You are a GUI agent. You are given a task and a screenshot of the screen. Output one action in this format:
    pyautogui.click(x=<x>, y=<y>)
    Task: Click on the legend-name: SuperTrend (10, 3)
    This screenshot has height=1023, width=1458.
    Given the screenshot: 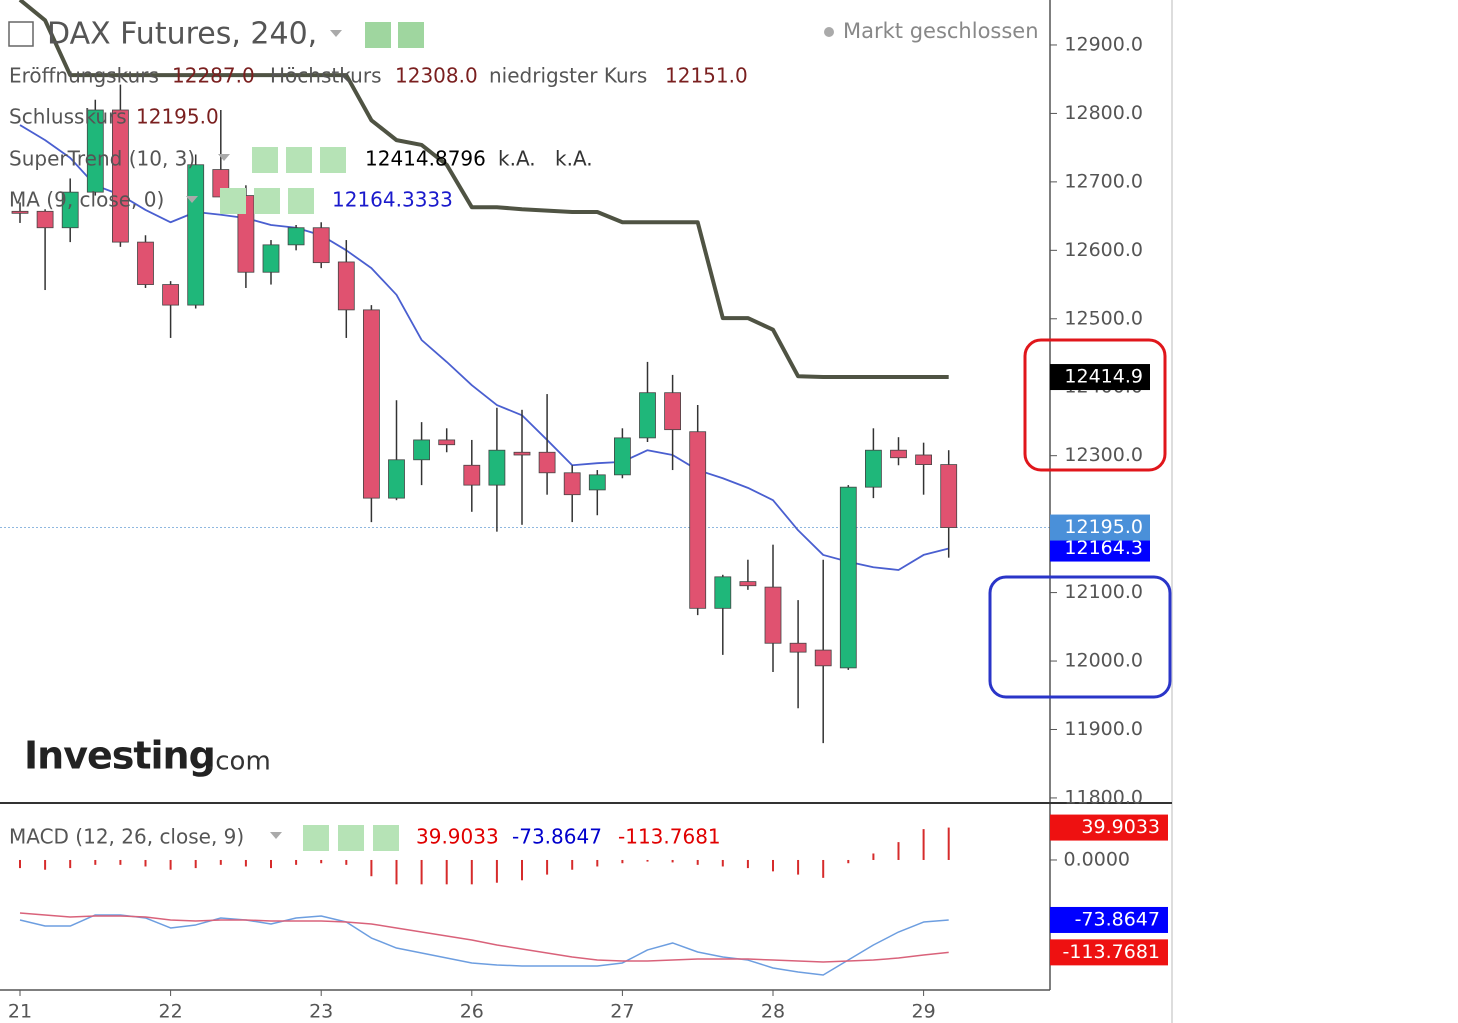 What is the action you would take?
    pyautogui.click(x=102, y=159)
    